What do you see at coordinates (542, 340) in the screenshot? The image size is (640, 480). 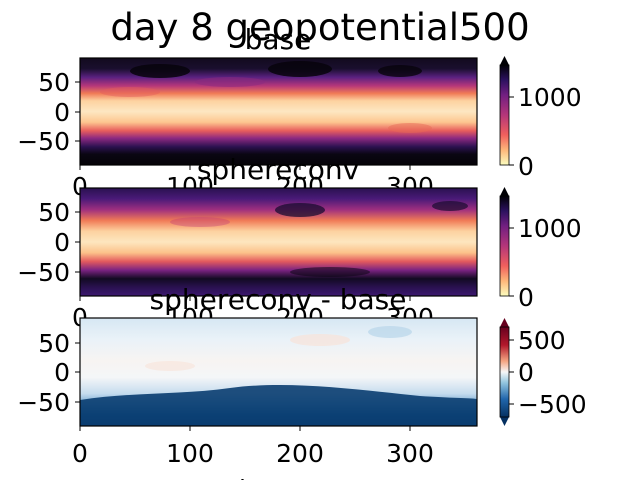 I see `colorbar-tick-label: 500` at bounding box center [542, 340].